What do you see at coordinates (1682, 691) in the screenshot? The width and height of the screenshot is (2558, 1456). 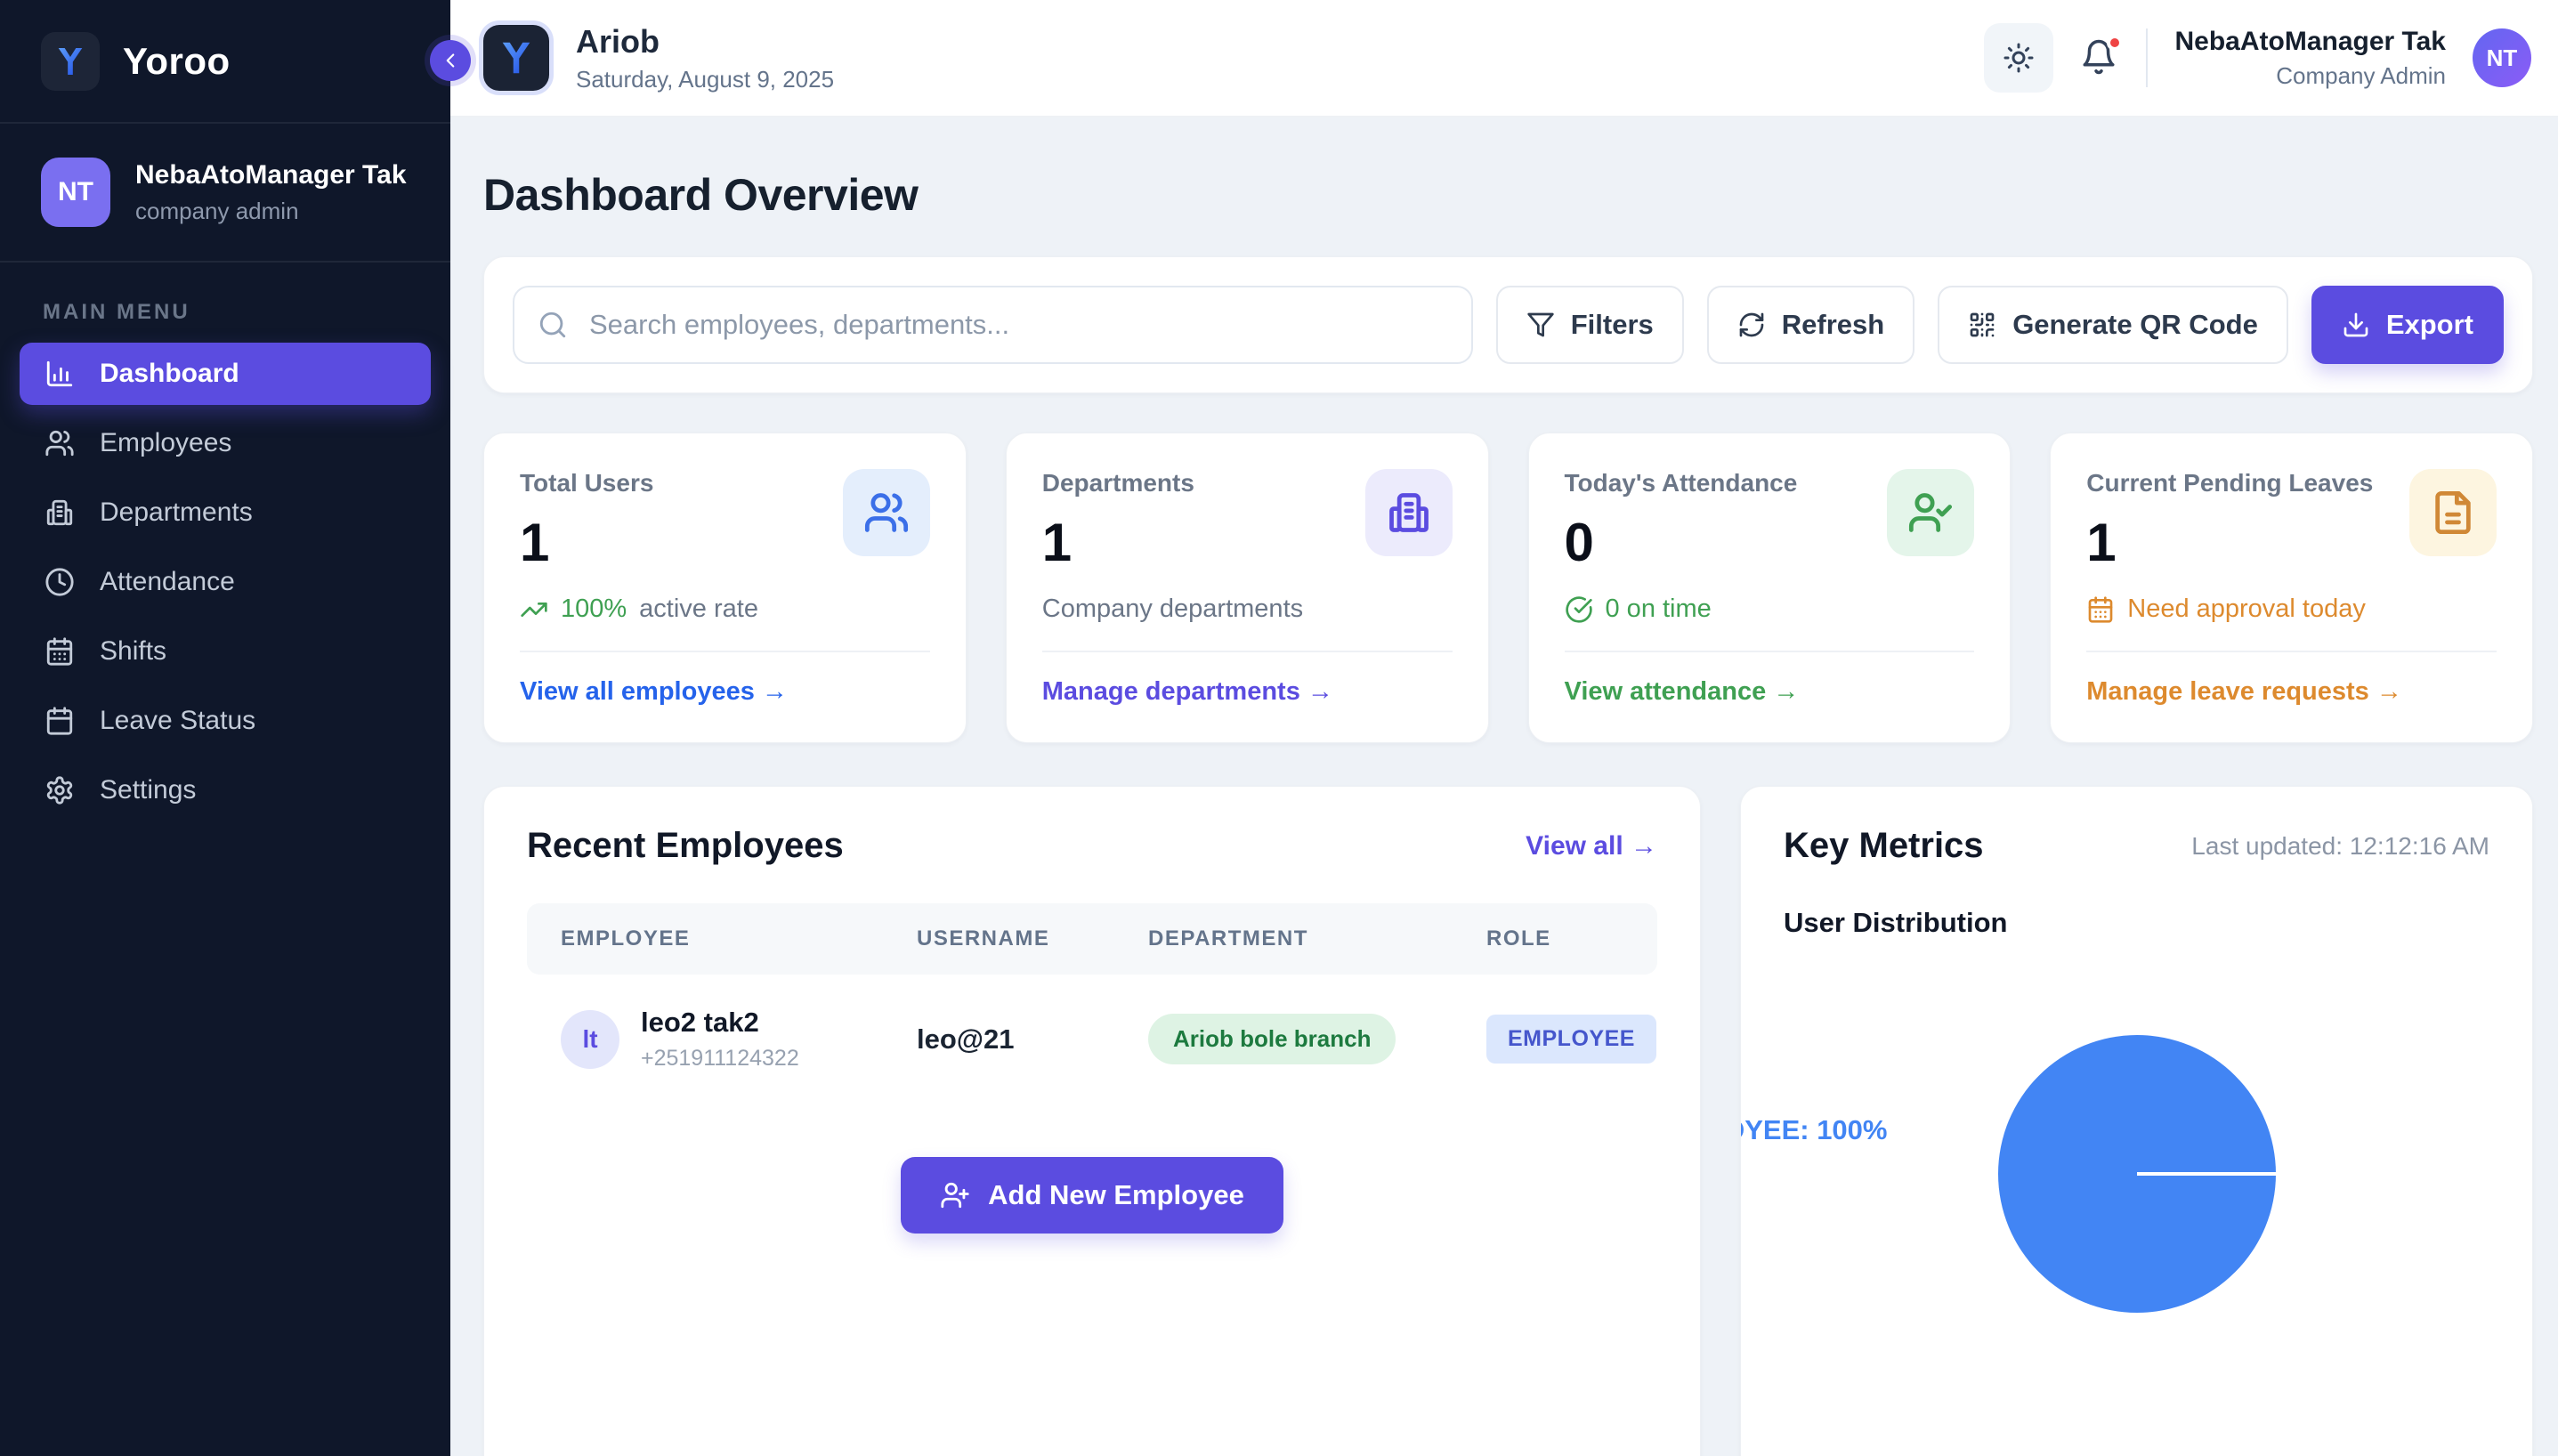 I see `view-attendance-link: View attendance →` at bounding box center [1682, 691].